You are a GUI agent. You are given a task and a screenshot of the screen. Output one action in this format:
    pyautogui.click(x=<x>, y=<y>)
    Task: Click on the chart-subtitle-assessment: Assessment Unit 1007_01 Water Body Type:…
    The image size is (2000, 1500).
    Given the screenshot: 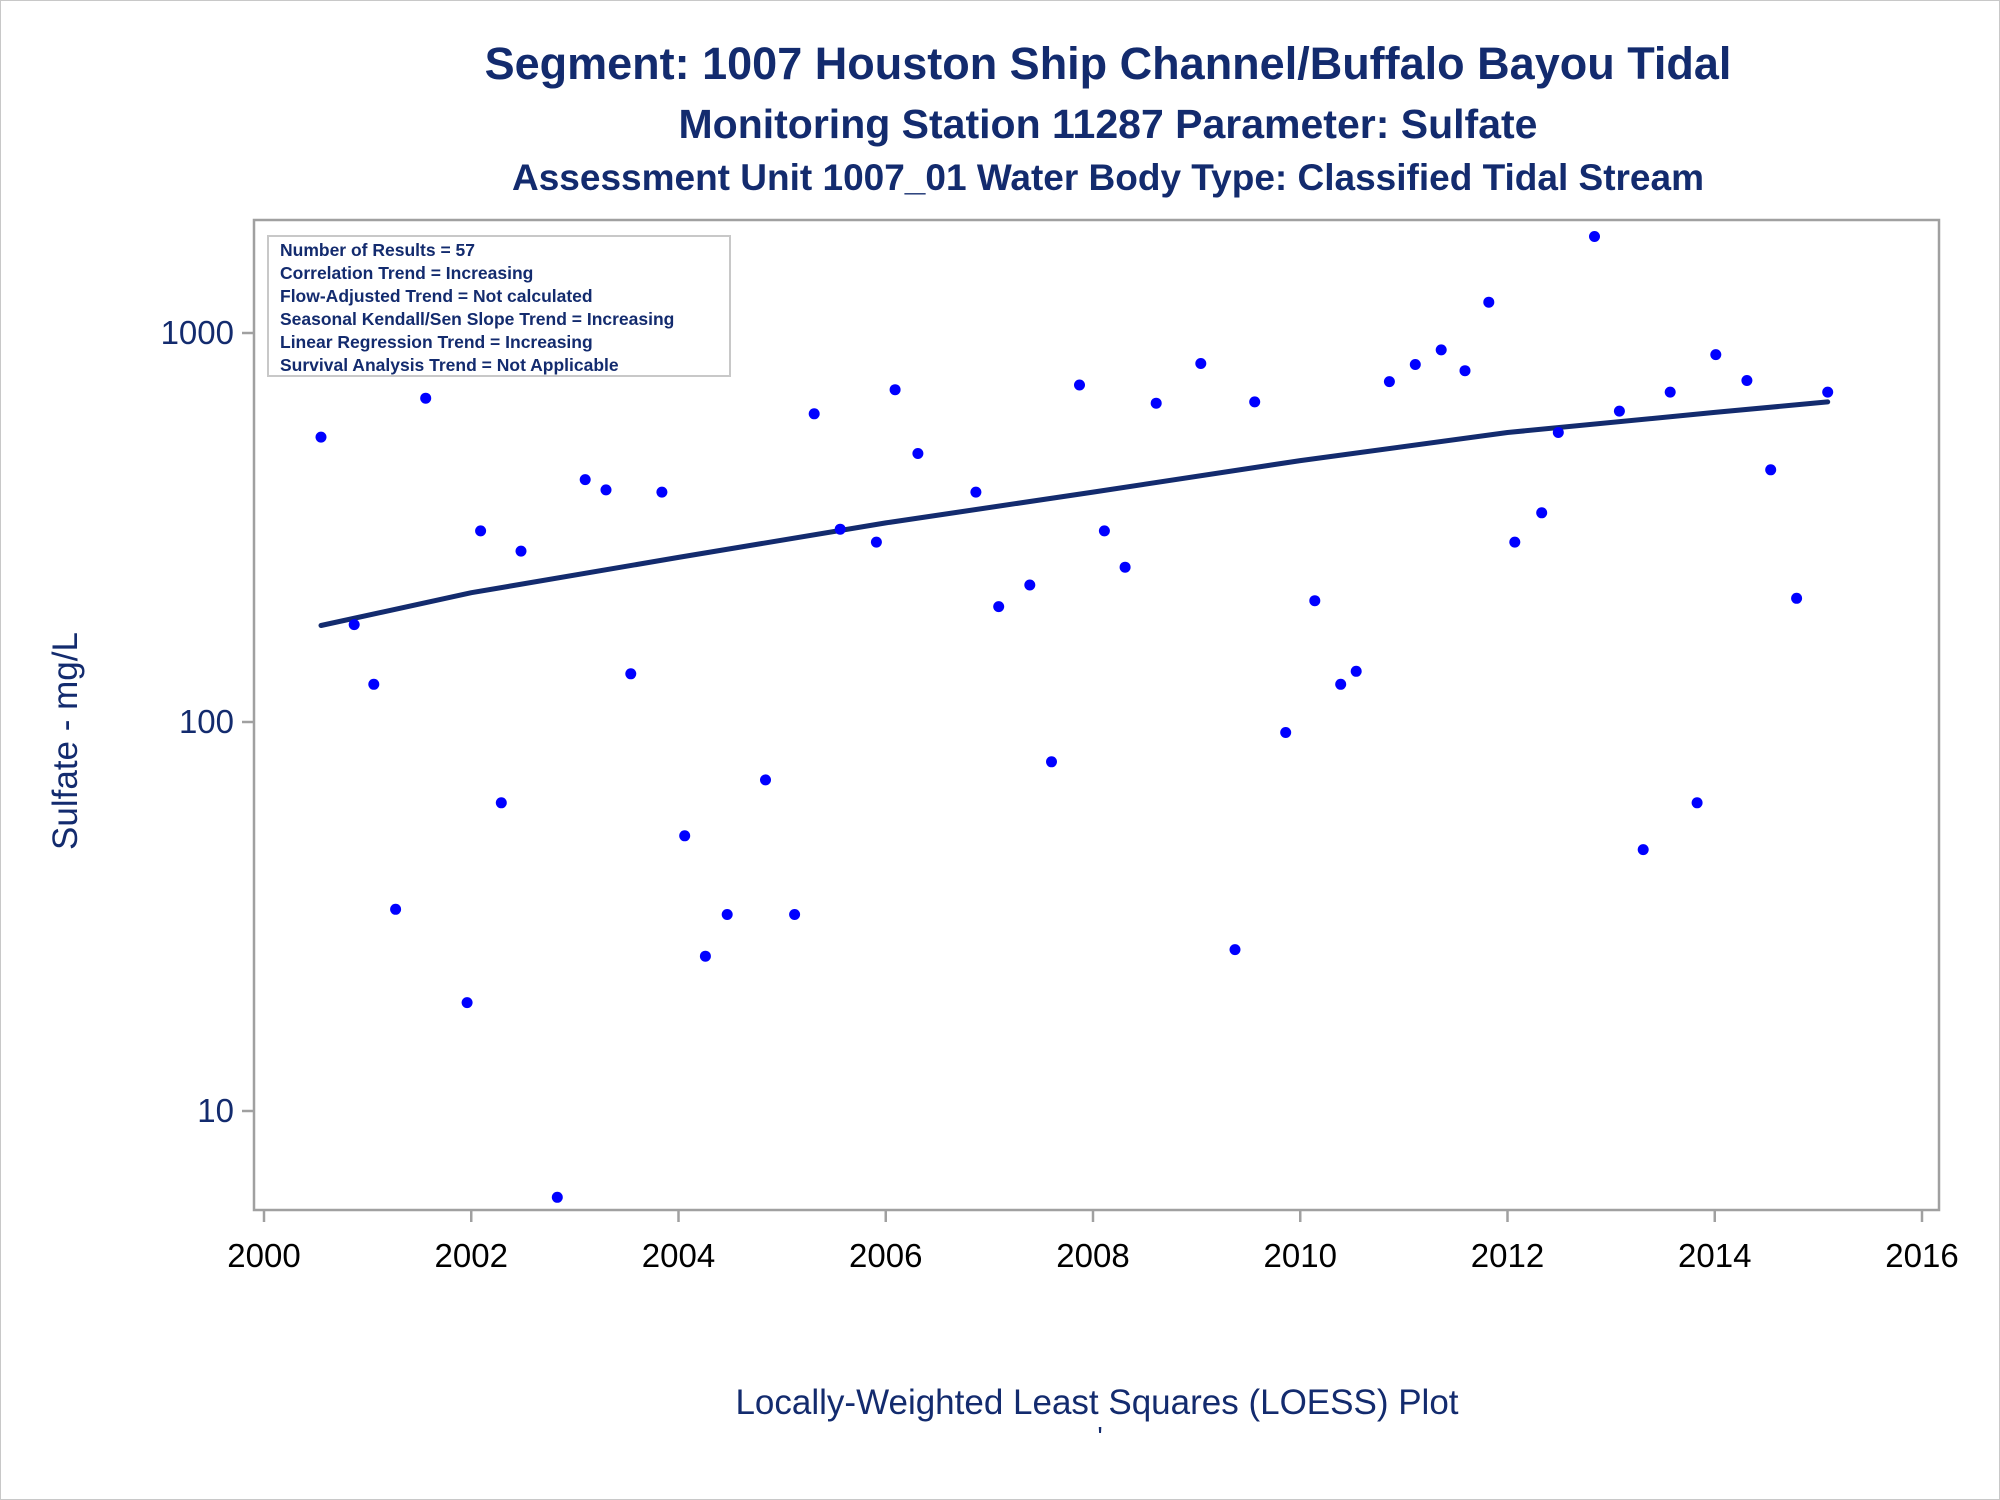 What is the action you would take?
    pyautogui.click(x=1108, y=177)
    